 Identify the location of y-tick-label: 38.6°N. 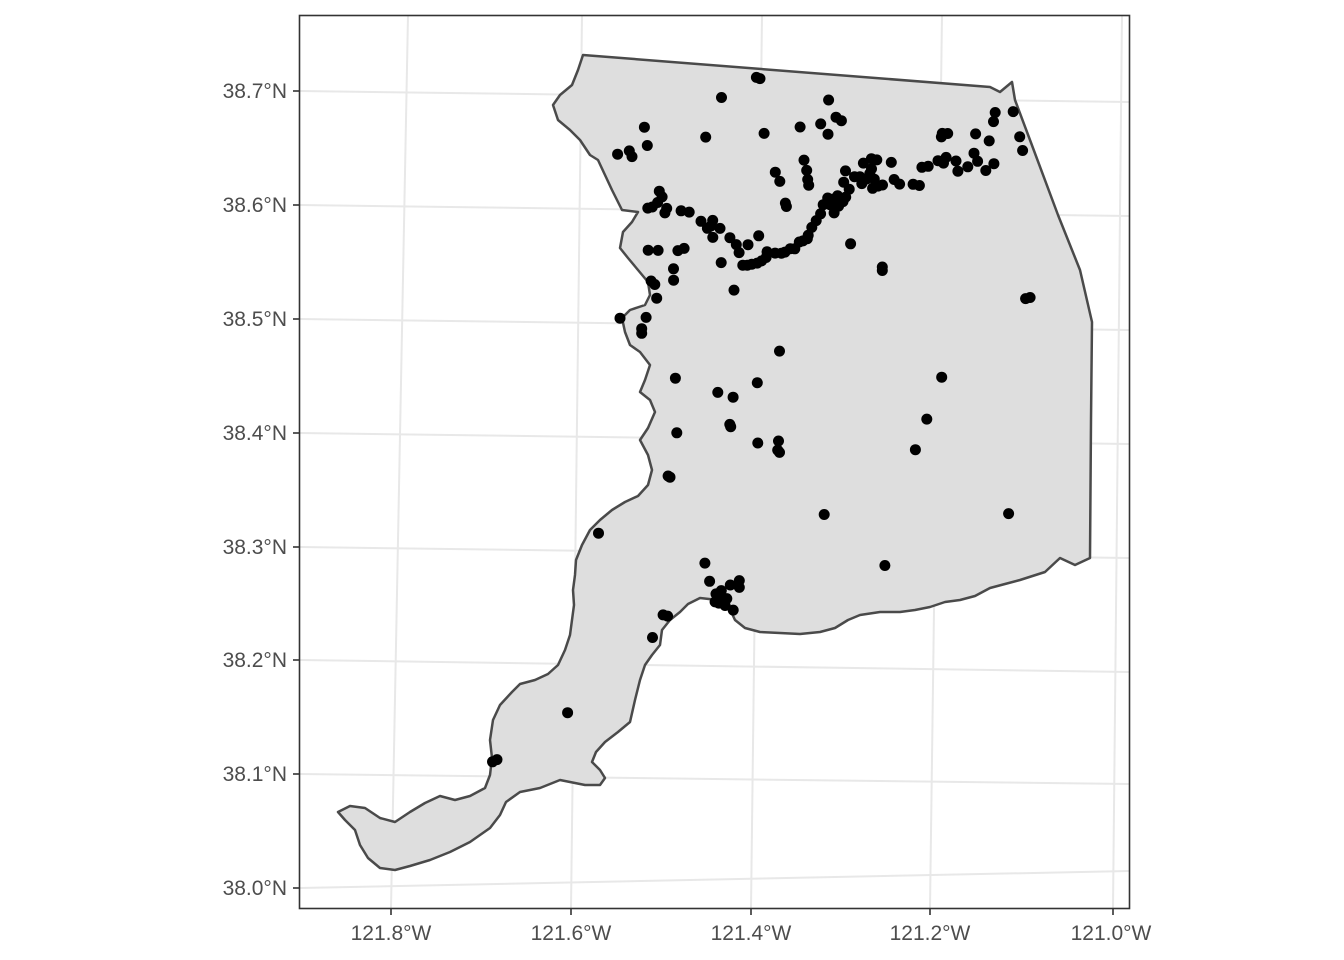
(255, 205).